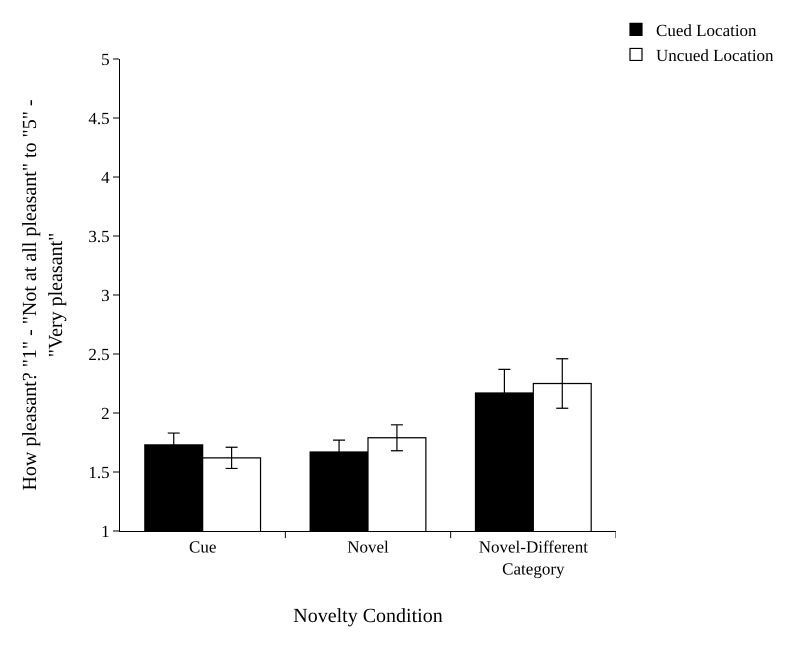 This screenshot has width=806, height=661. What do you see at coordinates (105, 177) in the screenshot?
I see `y-tick-label: 4` at bounding box center [105, 177].